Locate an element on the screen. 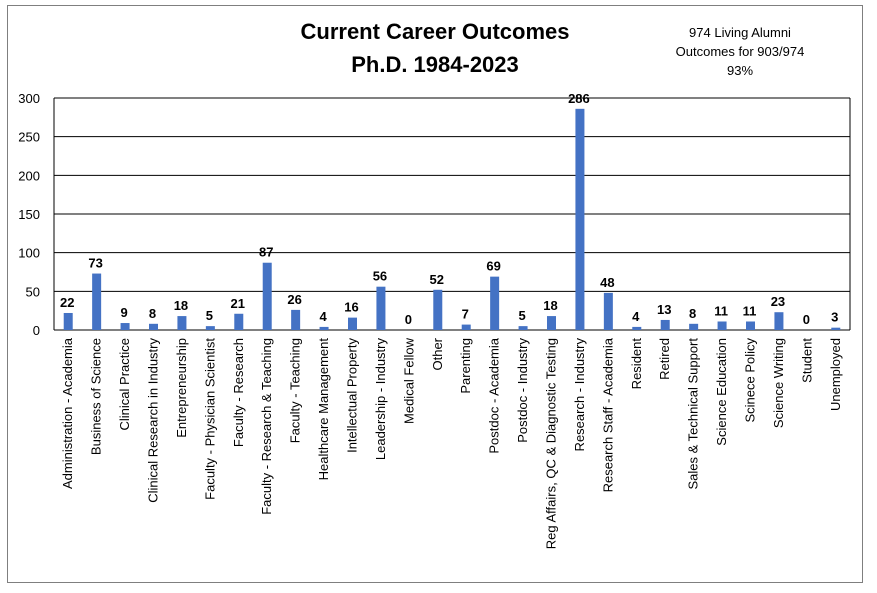 This screenshot has height=593, width=877. y-tick-label: 0 is located at coordinates (36, 330).